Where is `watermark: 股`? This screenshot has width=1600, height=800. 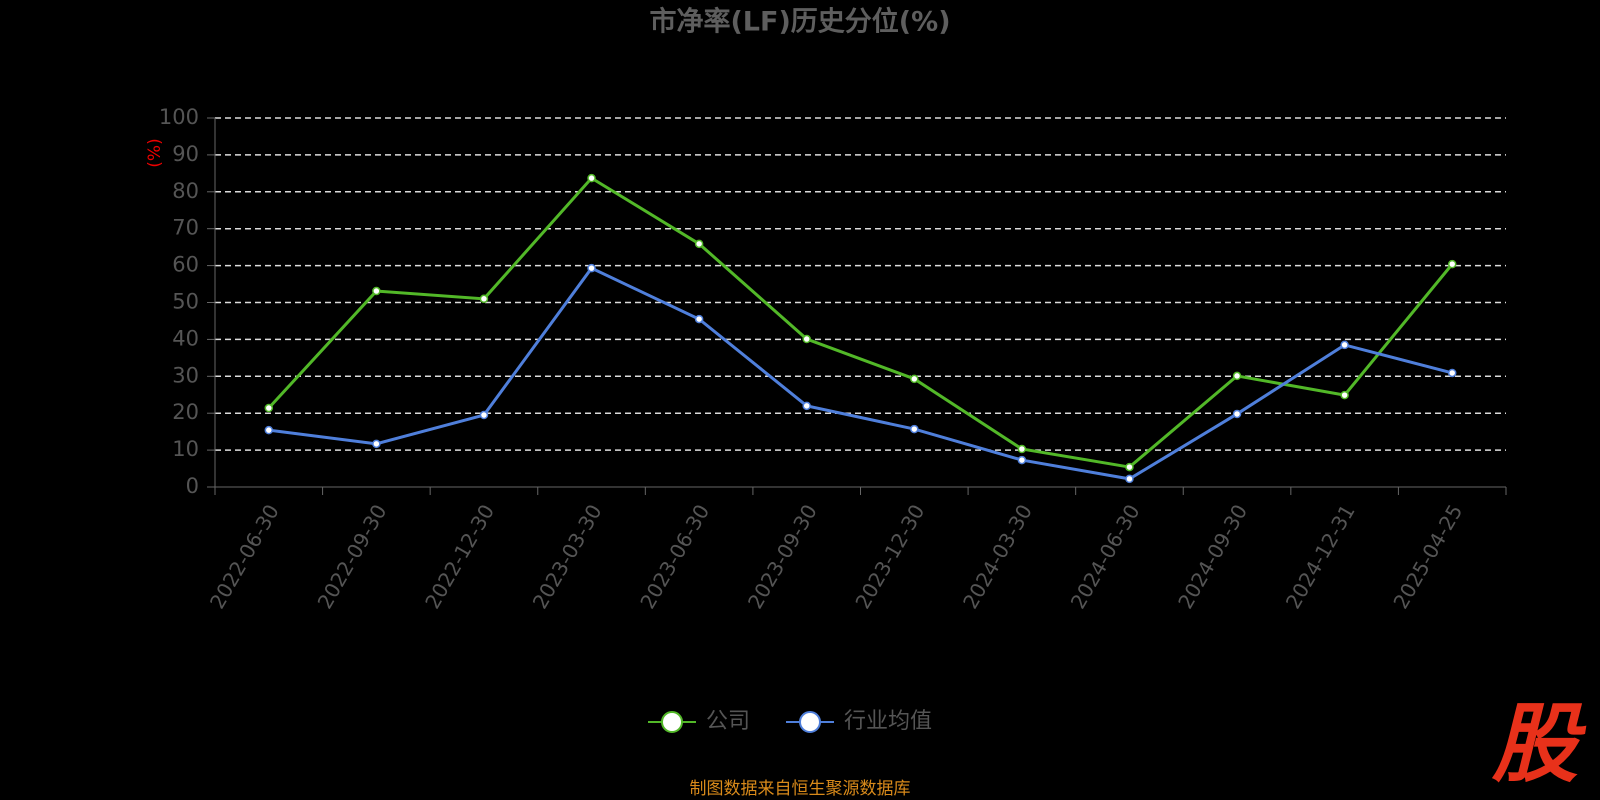
watermark: 股 is located at coordinates (1539, 744).